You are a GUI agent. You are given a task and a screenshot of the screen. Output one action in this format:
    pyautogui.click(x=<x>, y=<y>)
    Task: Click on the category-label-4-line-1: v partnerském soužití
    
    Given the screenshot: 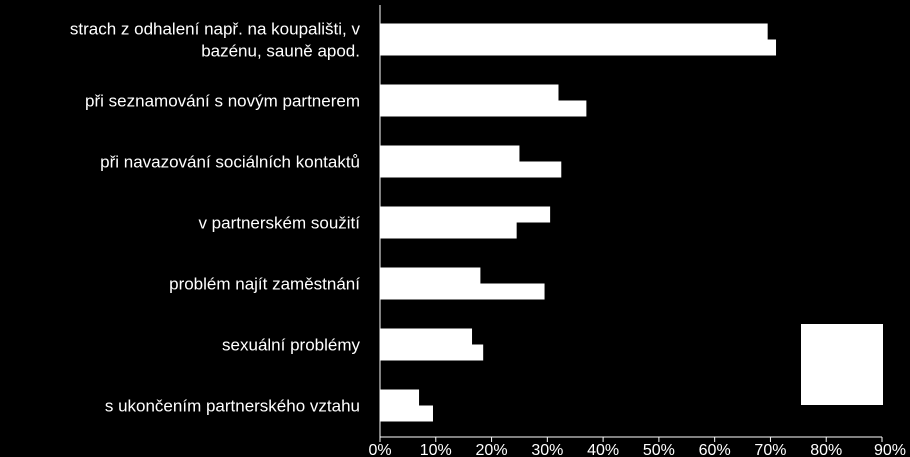 What is the action you would take?
    pyautogui.click(x=279, y=223)
    